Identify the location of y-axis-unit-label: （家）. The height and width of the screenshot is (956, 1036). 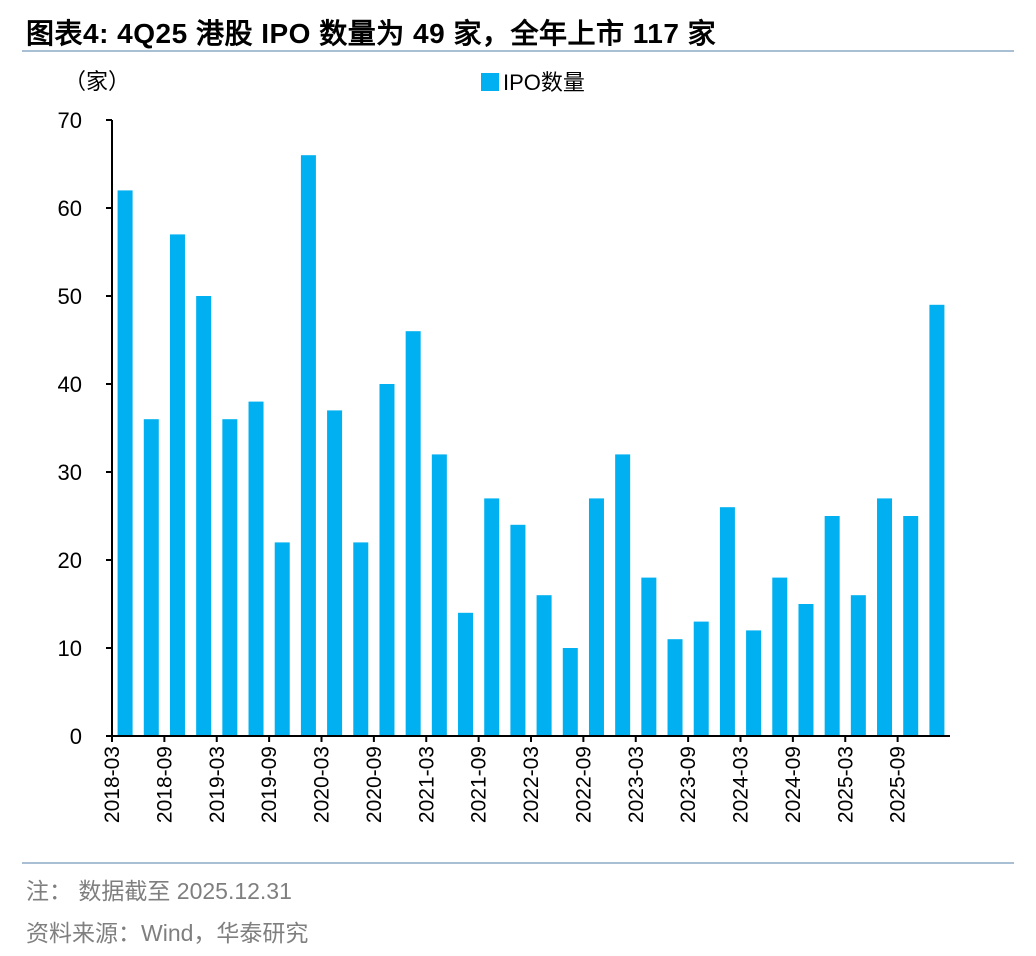
(97, 81).